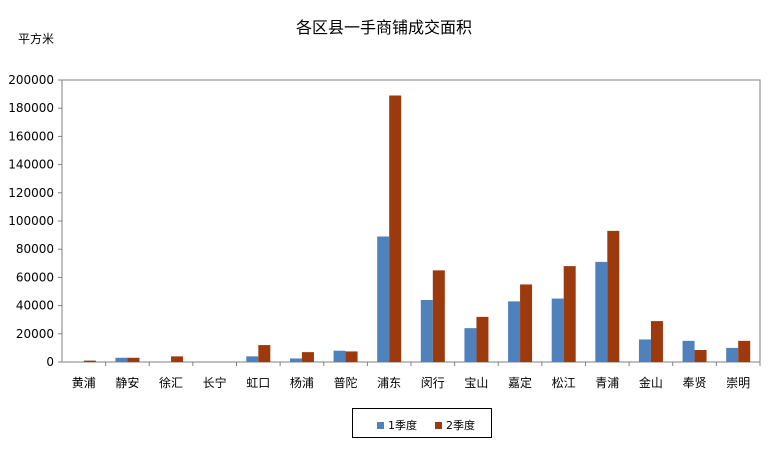 This screenshot has width=768, height=450. What do you see at coordinates (346, 382) in the screenshot?
I see `x-tick-label-6: 普陀` at bounding box center [346, 382].